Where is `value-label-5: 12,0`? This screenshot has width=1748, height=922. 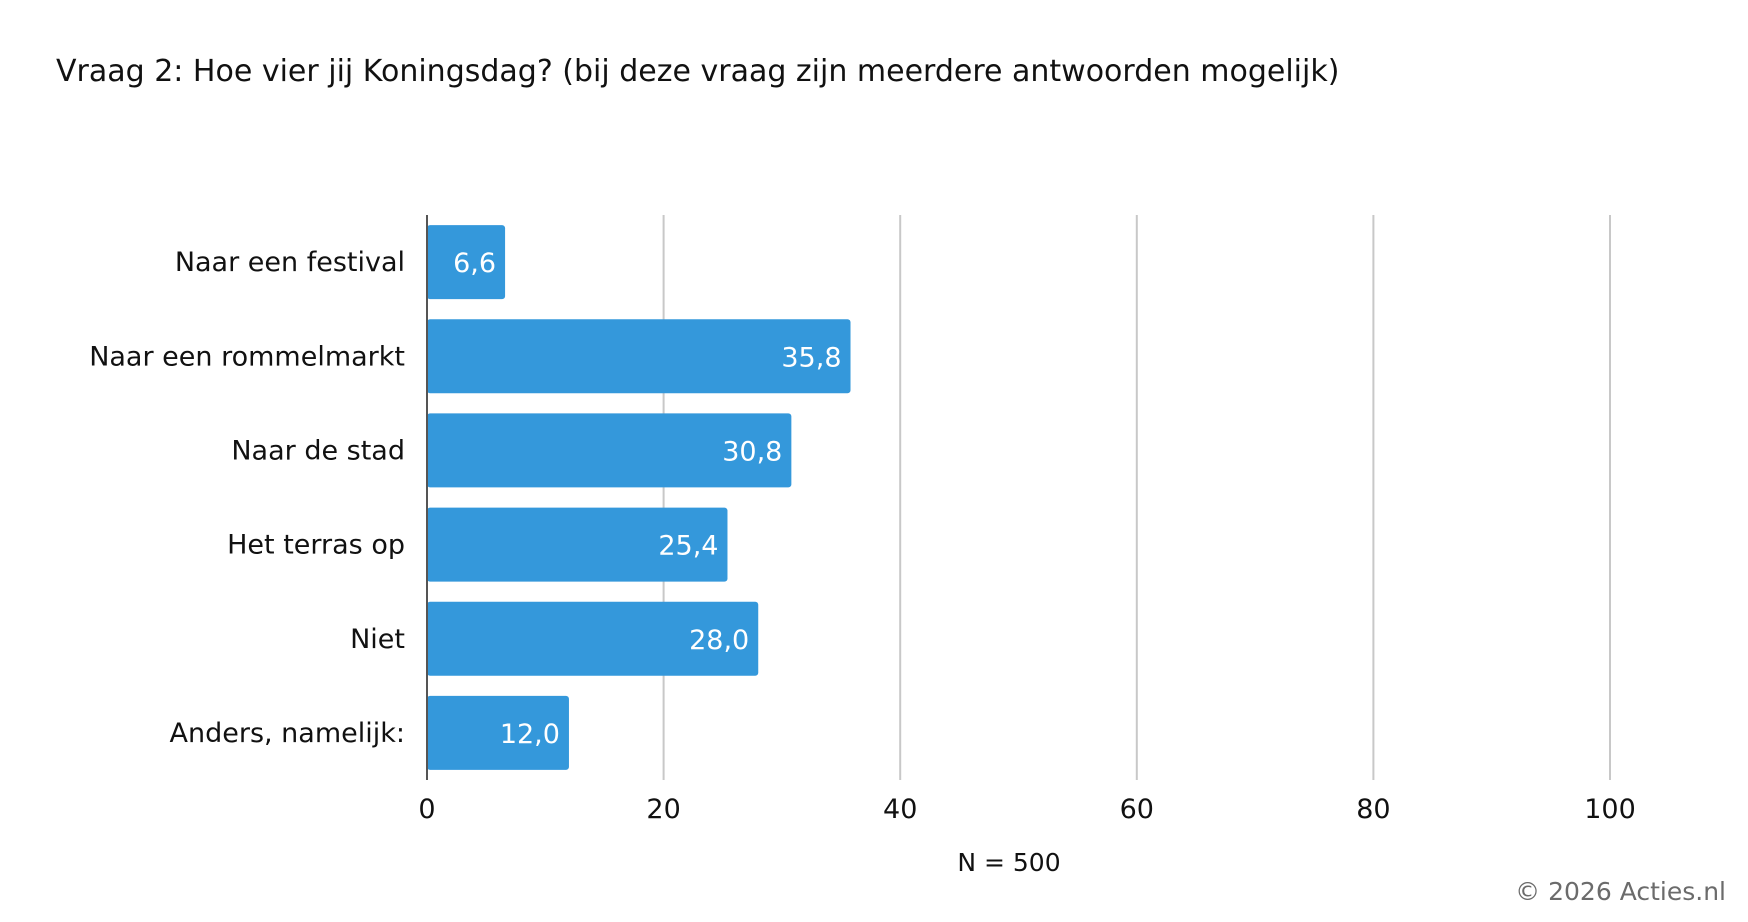
value-label-5: 12,0 is located at coordinates (530, 734).